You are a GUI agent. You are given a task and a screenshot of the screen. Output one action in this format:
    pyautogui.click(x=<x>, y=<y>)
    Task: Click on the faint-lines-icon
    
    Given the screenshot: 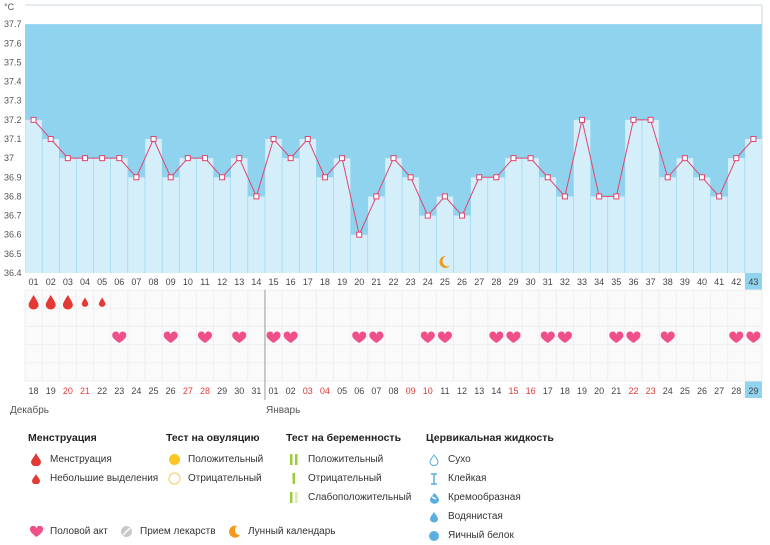 What is the action you would take?
    pyautogui.click(x=294, y=498)
    